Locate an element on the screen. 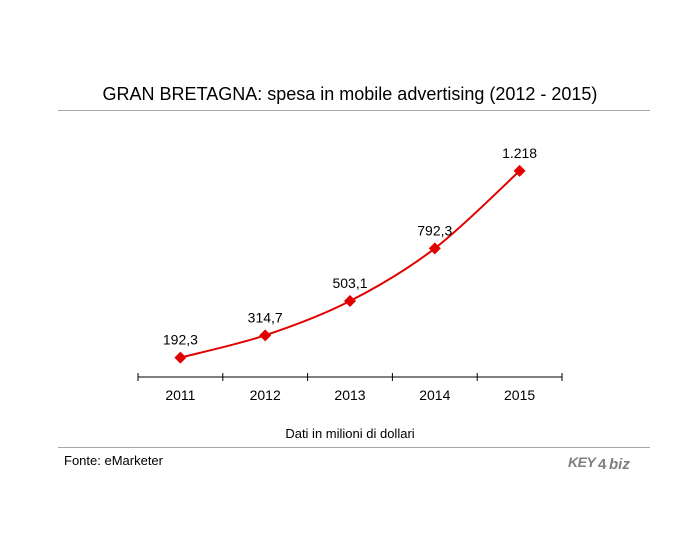 Image resolution: width=700 pixels, height=550 pixels. units-note: Dati in milioni di dollari is located at coordinates (350, 433).